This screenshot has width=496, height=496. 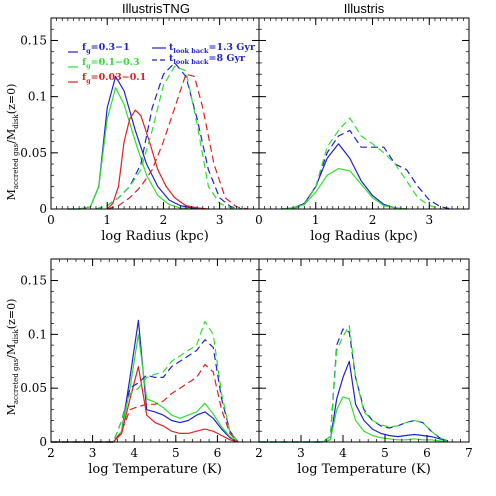 I want to click on legend-label-fg-3: fg=0.03−0.1, so click(x=114, y=78).